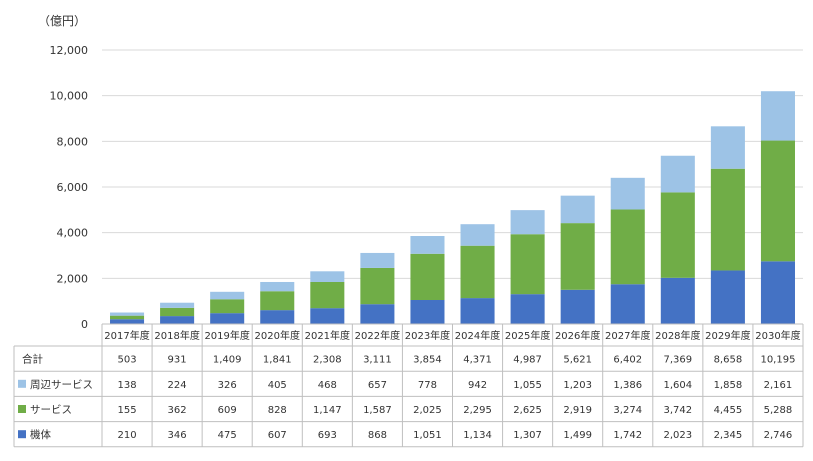 Image resolution: width=813 pixels, height=461 pixels. What do you see at coordinates (627, 335) in the screenshot?
I see `x-tick-label: 2027年度` at bounding box center [627, 335].